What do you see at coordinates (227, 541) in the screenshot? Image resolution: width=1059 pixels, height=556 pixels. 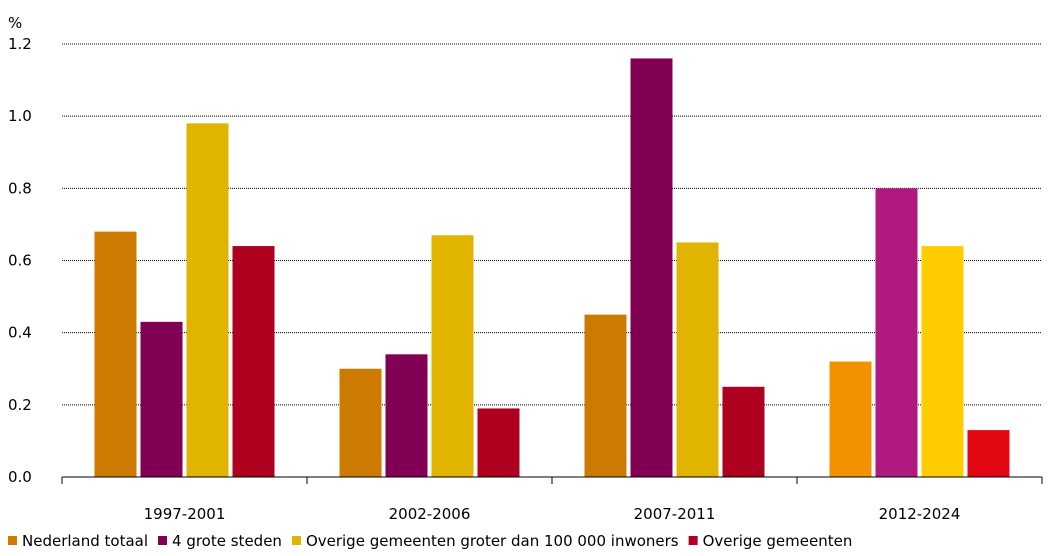 I see `legend-label: 4 grote steden` at bounding box center [227, 541].